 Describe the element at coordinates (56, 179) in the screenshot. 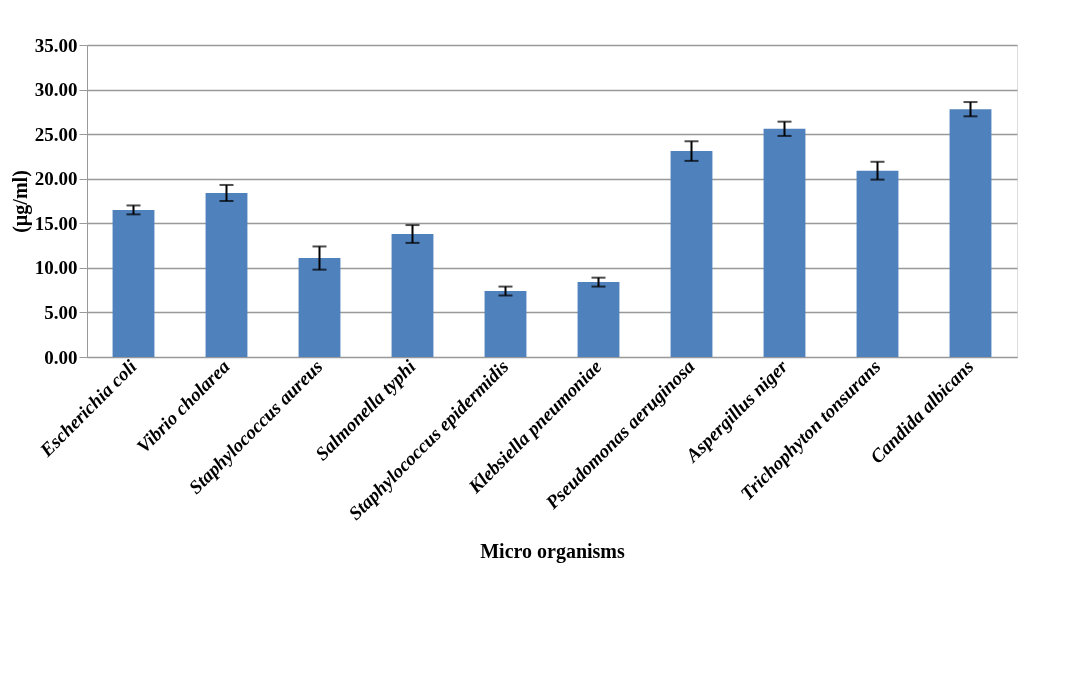

I see `y-tick-label: 20.00` at that location.